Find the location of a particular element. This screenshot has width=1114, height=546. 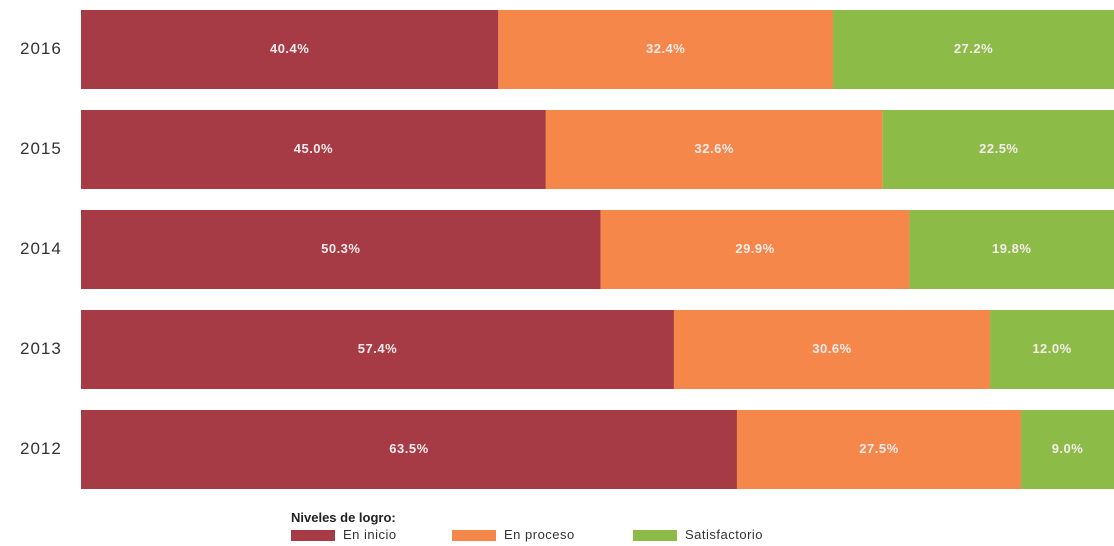

data-label-en-proceso-2015: 32.6% is located at coordinates (714, 148).